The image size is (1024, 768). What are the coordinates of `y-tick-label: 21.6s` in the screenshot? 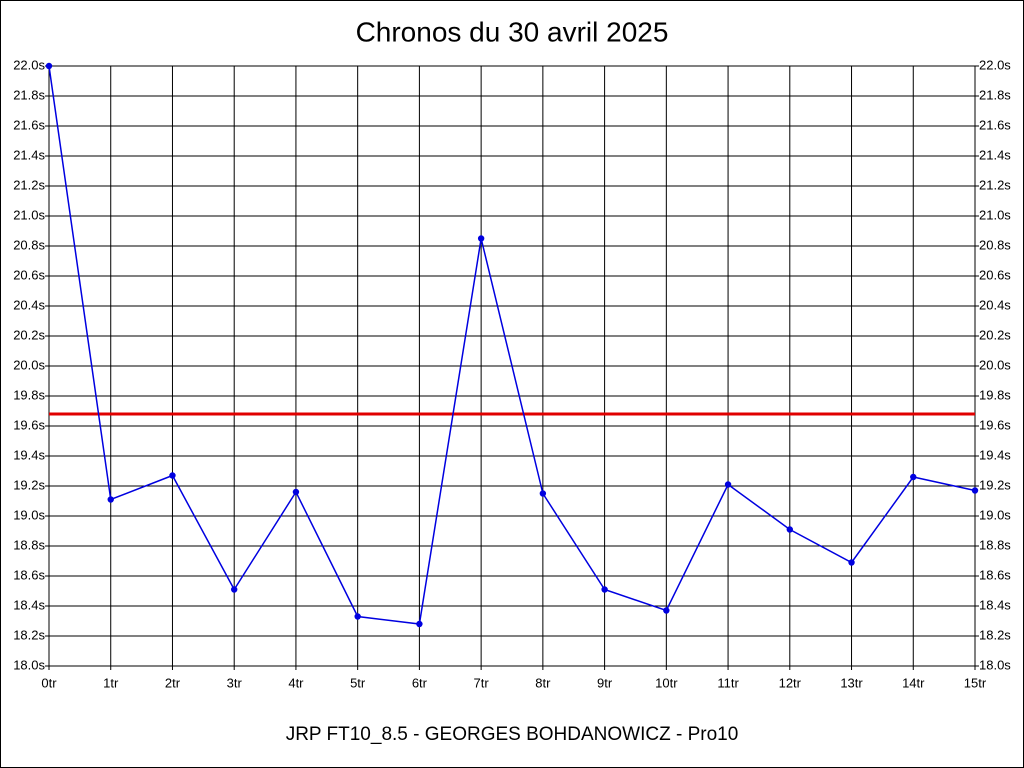 It's located at (29, 124).